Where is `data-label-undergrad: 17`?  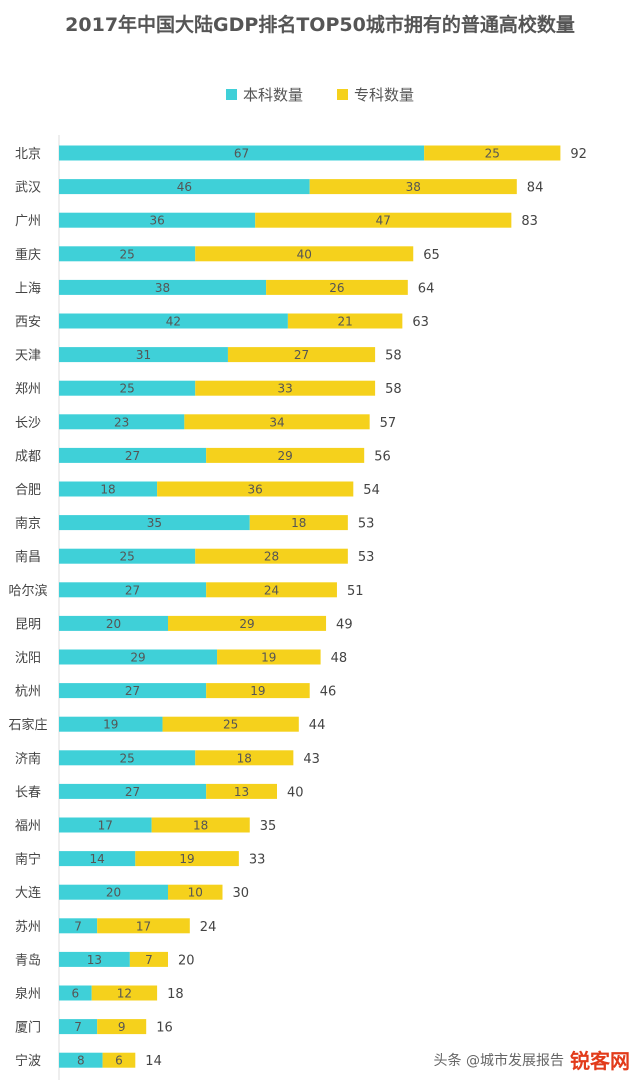 data-label-undergrad: 17 is located at coordinates (105, 826).